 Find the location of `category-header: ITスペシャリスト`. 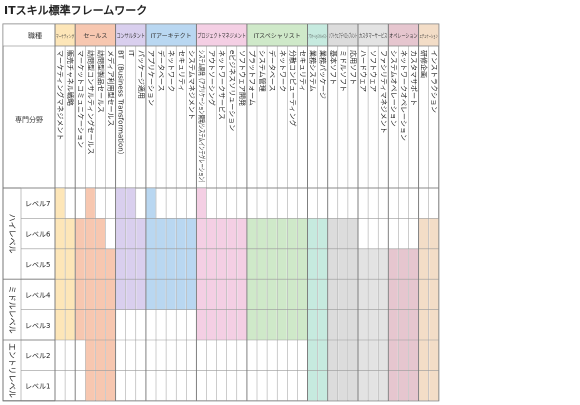

category-header: ITスペシャリスト is located at coordinates (277, 36).